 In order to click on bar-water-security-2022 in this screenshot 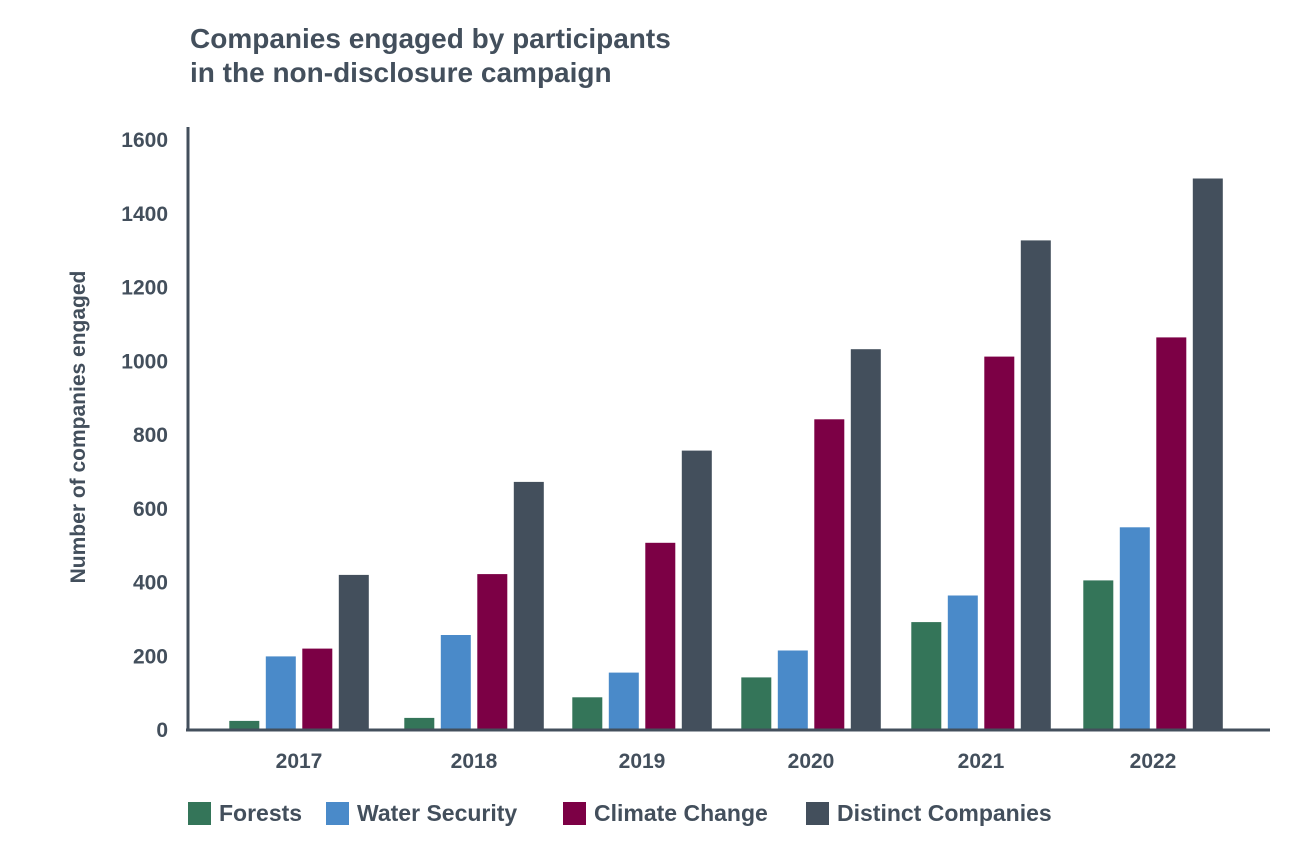, I will do `click(1134, 628)`.